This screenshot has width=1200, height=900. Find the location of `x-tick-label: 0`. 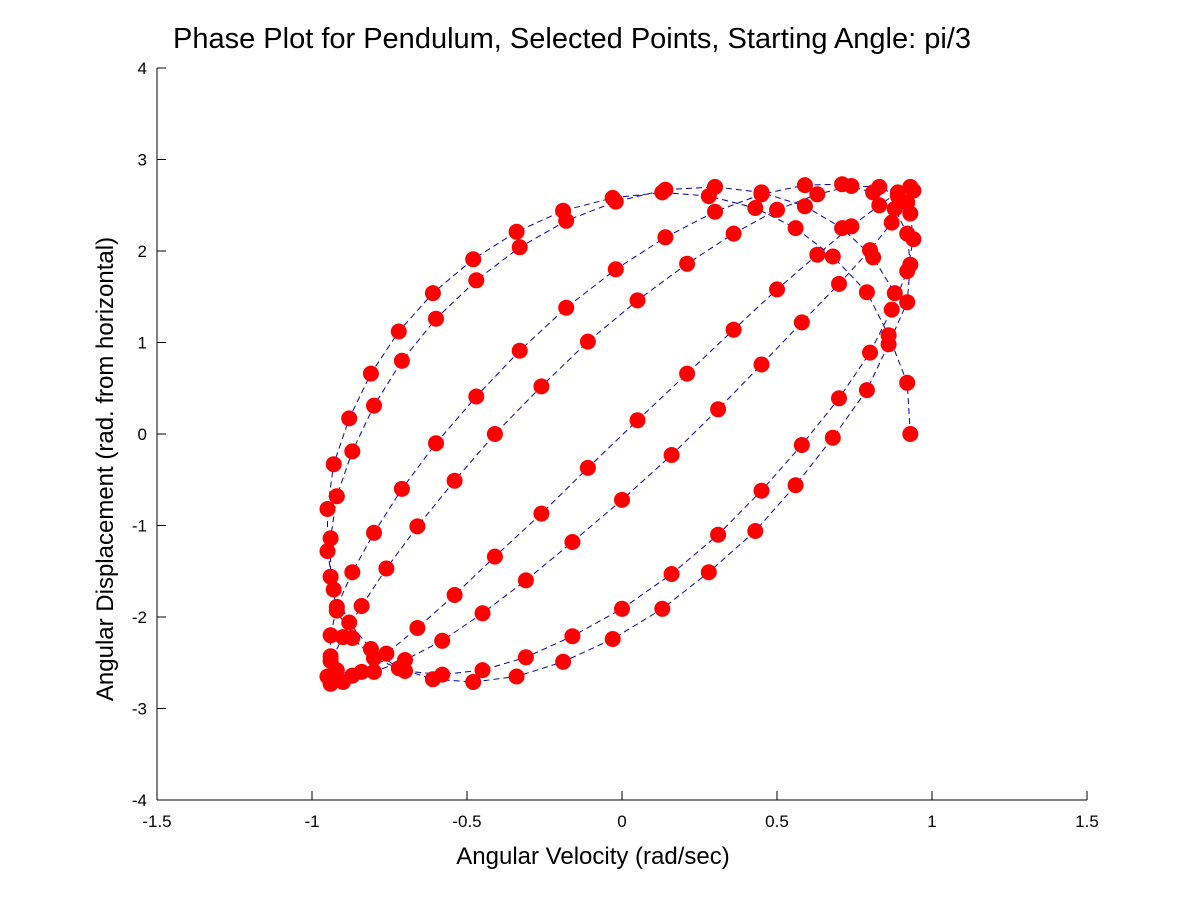

x-tick-label: 0 is located at coordinates (621, 821).